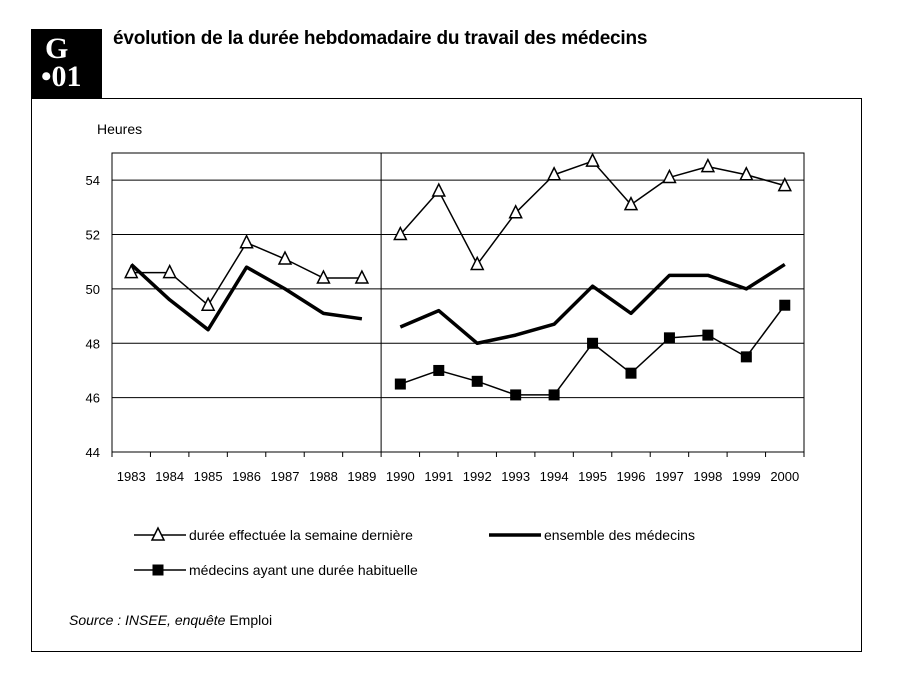 The image size is (900, 680). I want to click on series-line-semaine, so click(592, 213).